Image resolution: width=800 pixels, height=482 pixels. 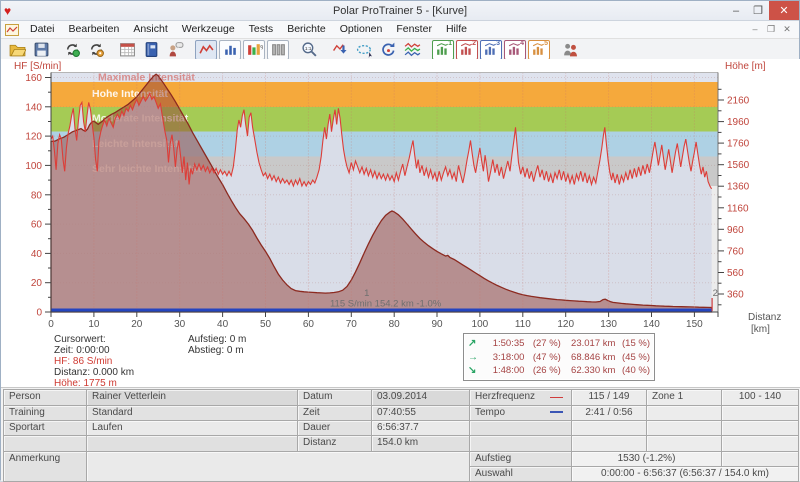 What do you see at coordinates (520, 459) in the screenshot?
I see `table-cell-aufstieg-label: Aufstieg` at bounding box center [520, 459].